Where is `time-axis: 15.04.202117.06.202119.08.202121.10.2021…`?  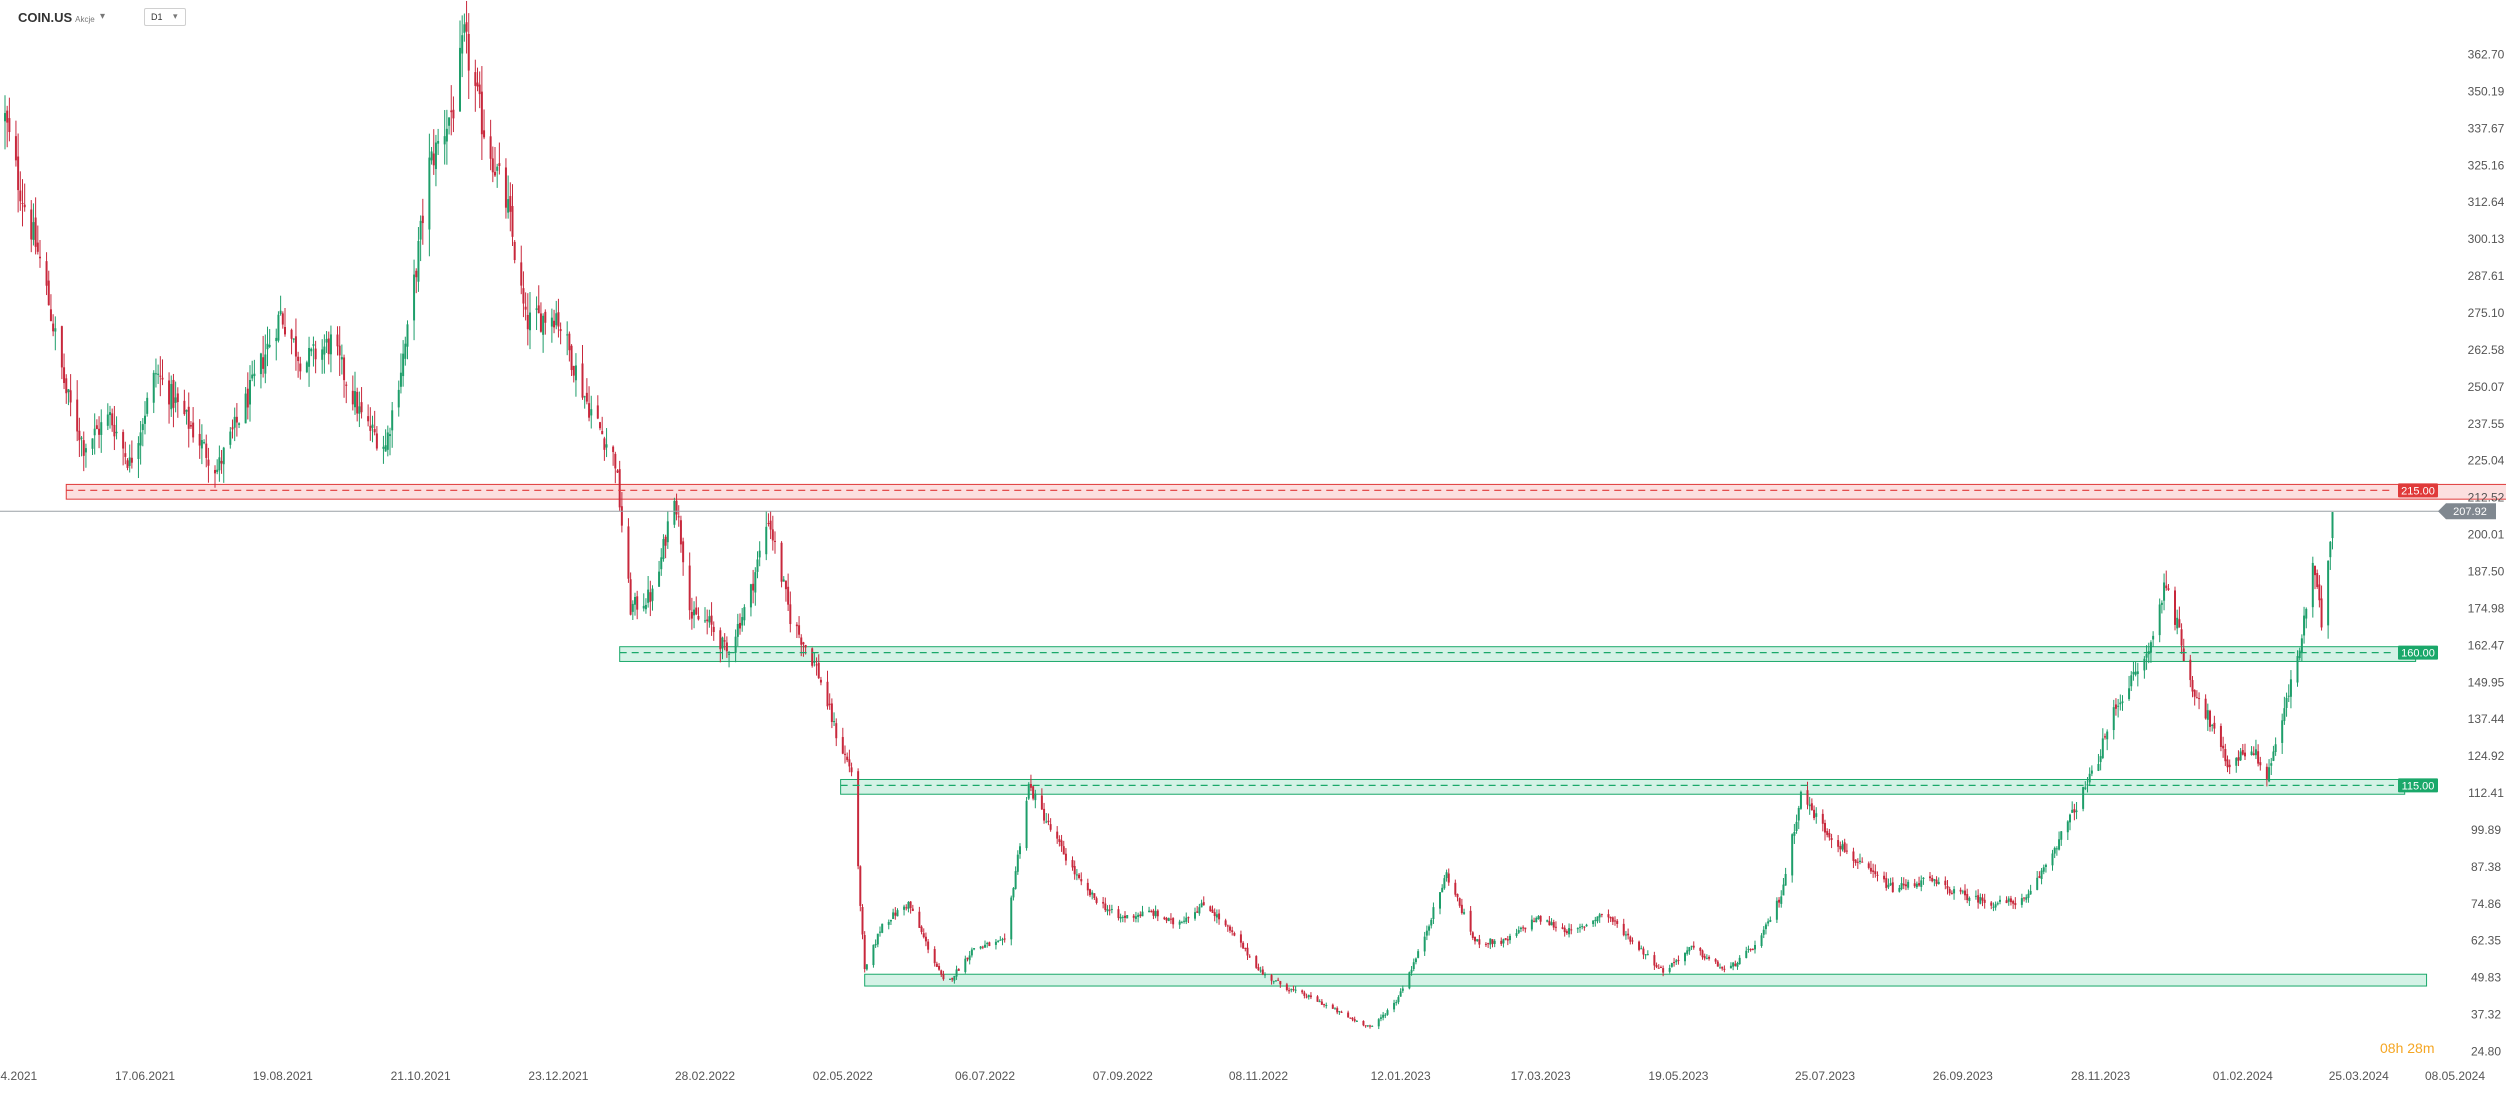
time-axis: 15.04.202117.06.202119.08.202121.10.2021… is located at coordinates (1242, 1076).